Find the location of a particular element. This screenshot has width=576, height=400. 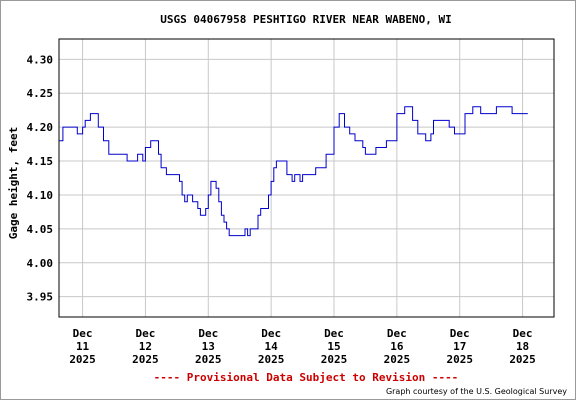

y-axis-label: Gage height, feet is located at coordinates (13, 183).